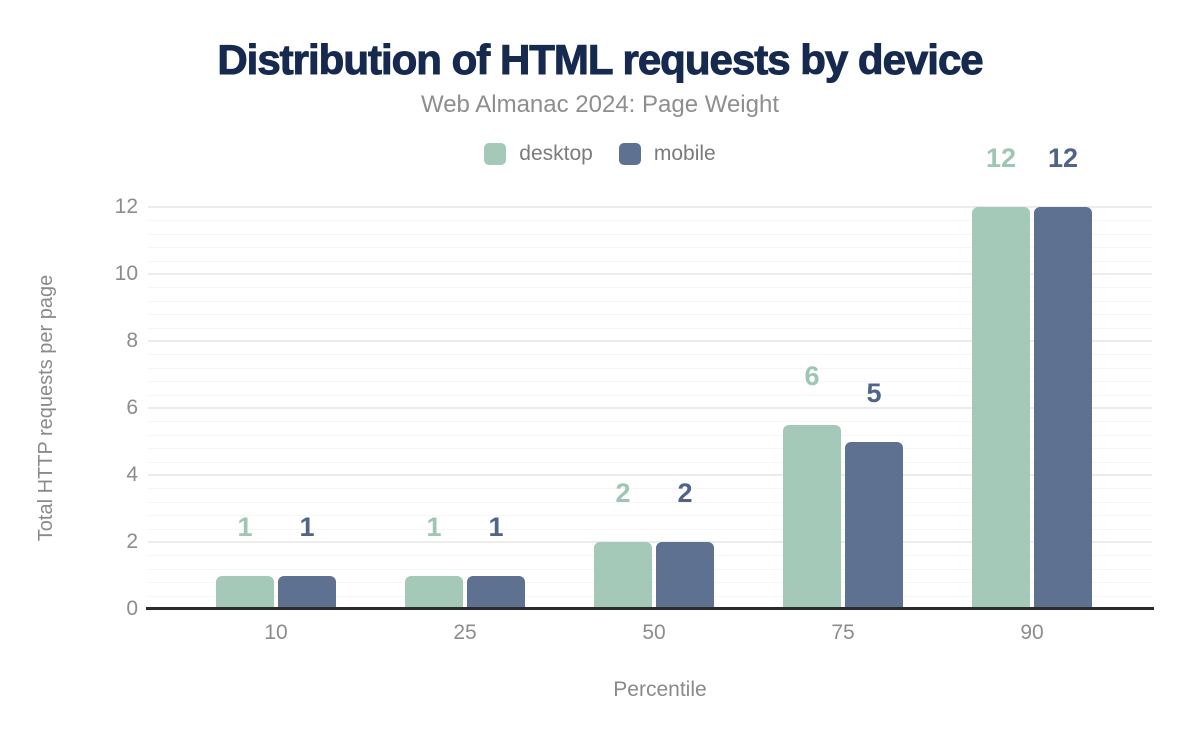 The image size is (1200, 742). I want to click on y-tick-label-8: 8, so click(132, 340).